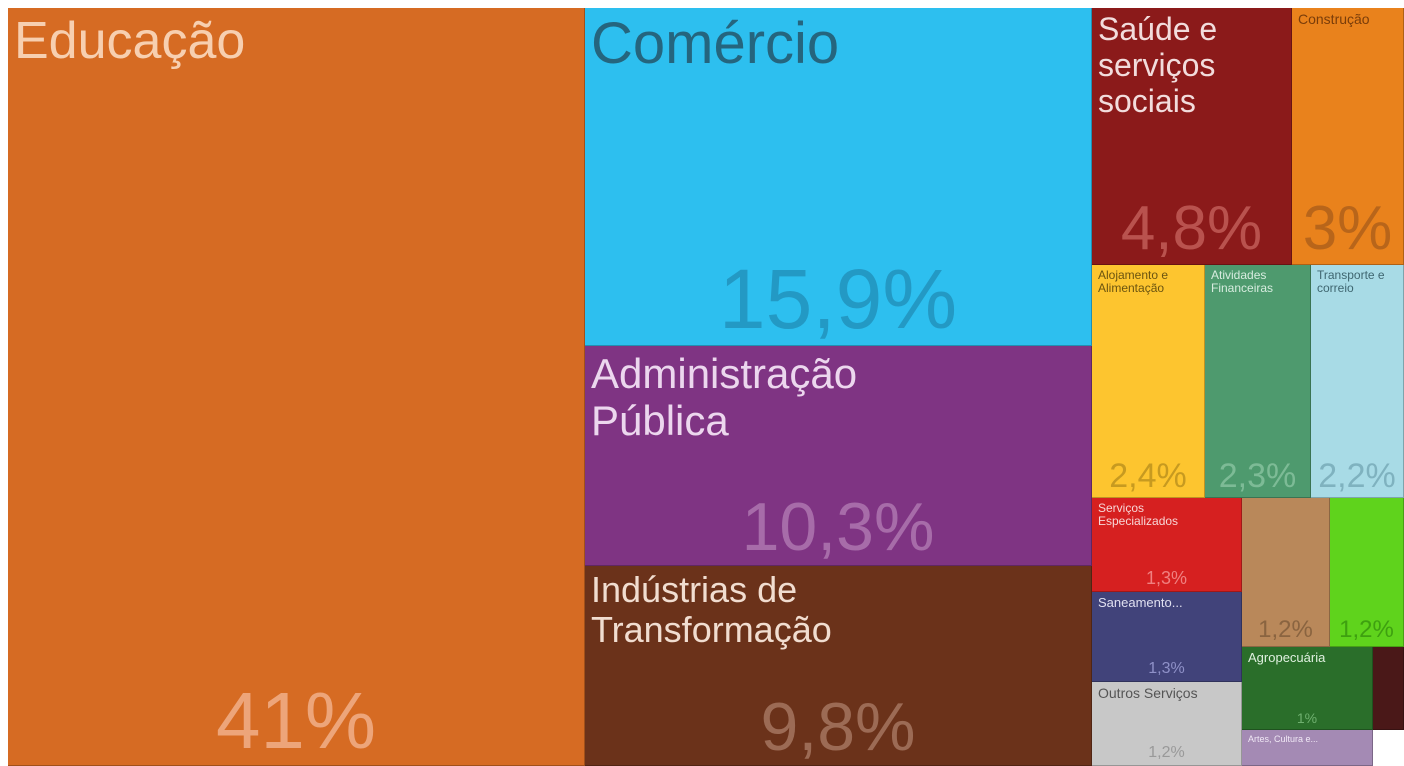 This screenshot has height=766, width=1404. Describe the element at coordinates (838, 666) in the screenshot. I see `tile: Indústrias de Transformação 9,8%` at that location.